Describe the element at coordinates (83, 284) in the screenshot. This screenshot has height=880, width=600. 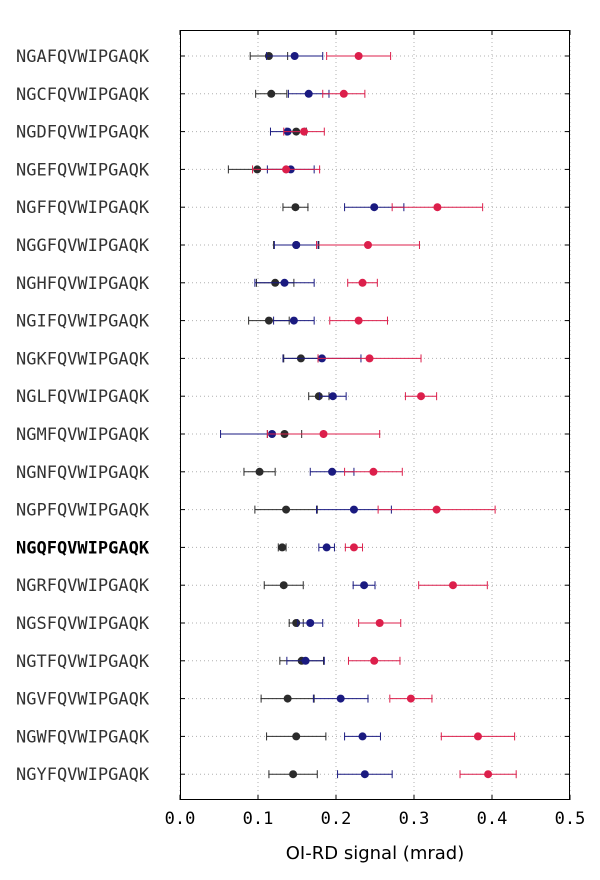
I see `category-label: NGHFQVWIPGAQK` at that location.